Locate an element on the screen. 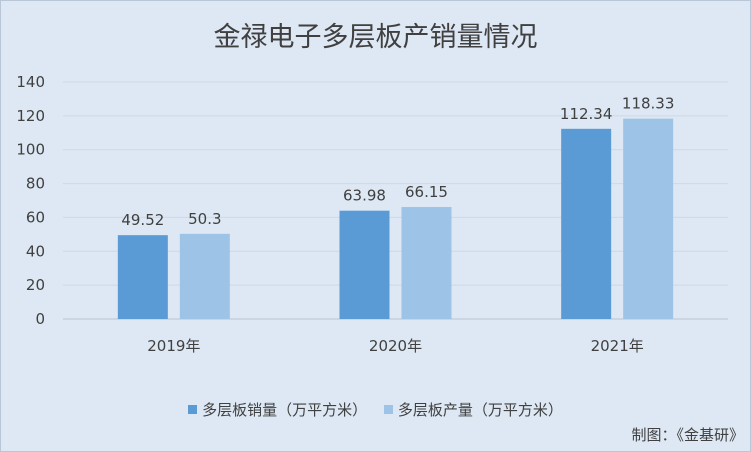 The image size is (751, 452). data-label: 118.33 is located at coordinates (648, 104).